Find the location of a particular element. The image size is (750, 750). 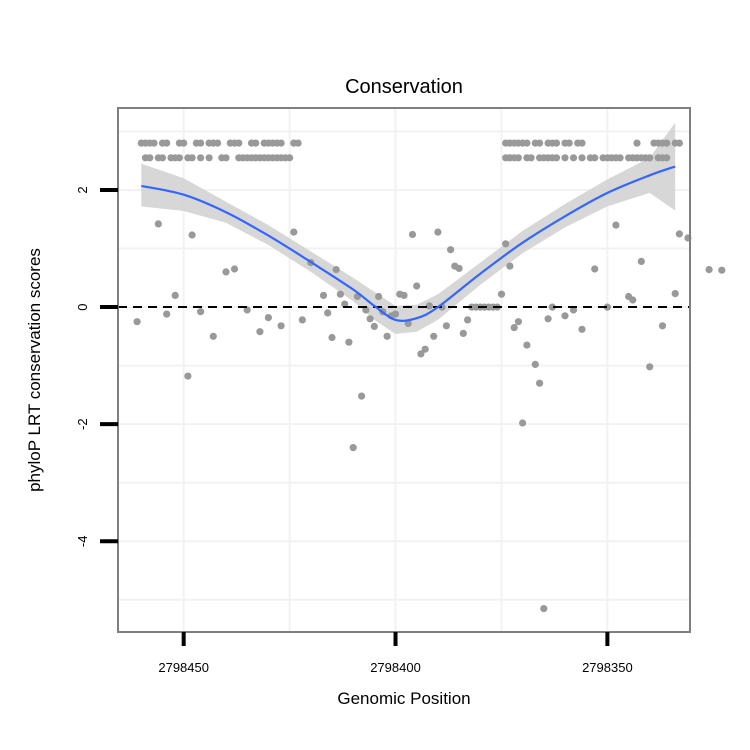

x-axis-label: Genomic Position is located at coordinates (403, 698).